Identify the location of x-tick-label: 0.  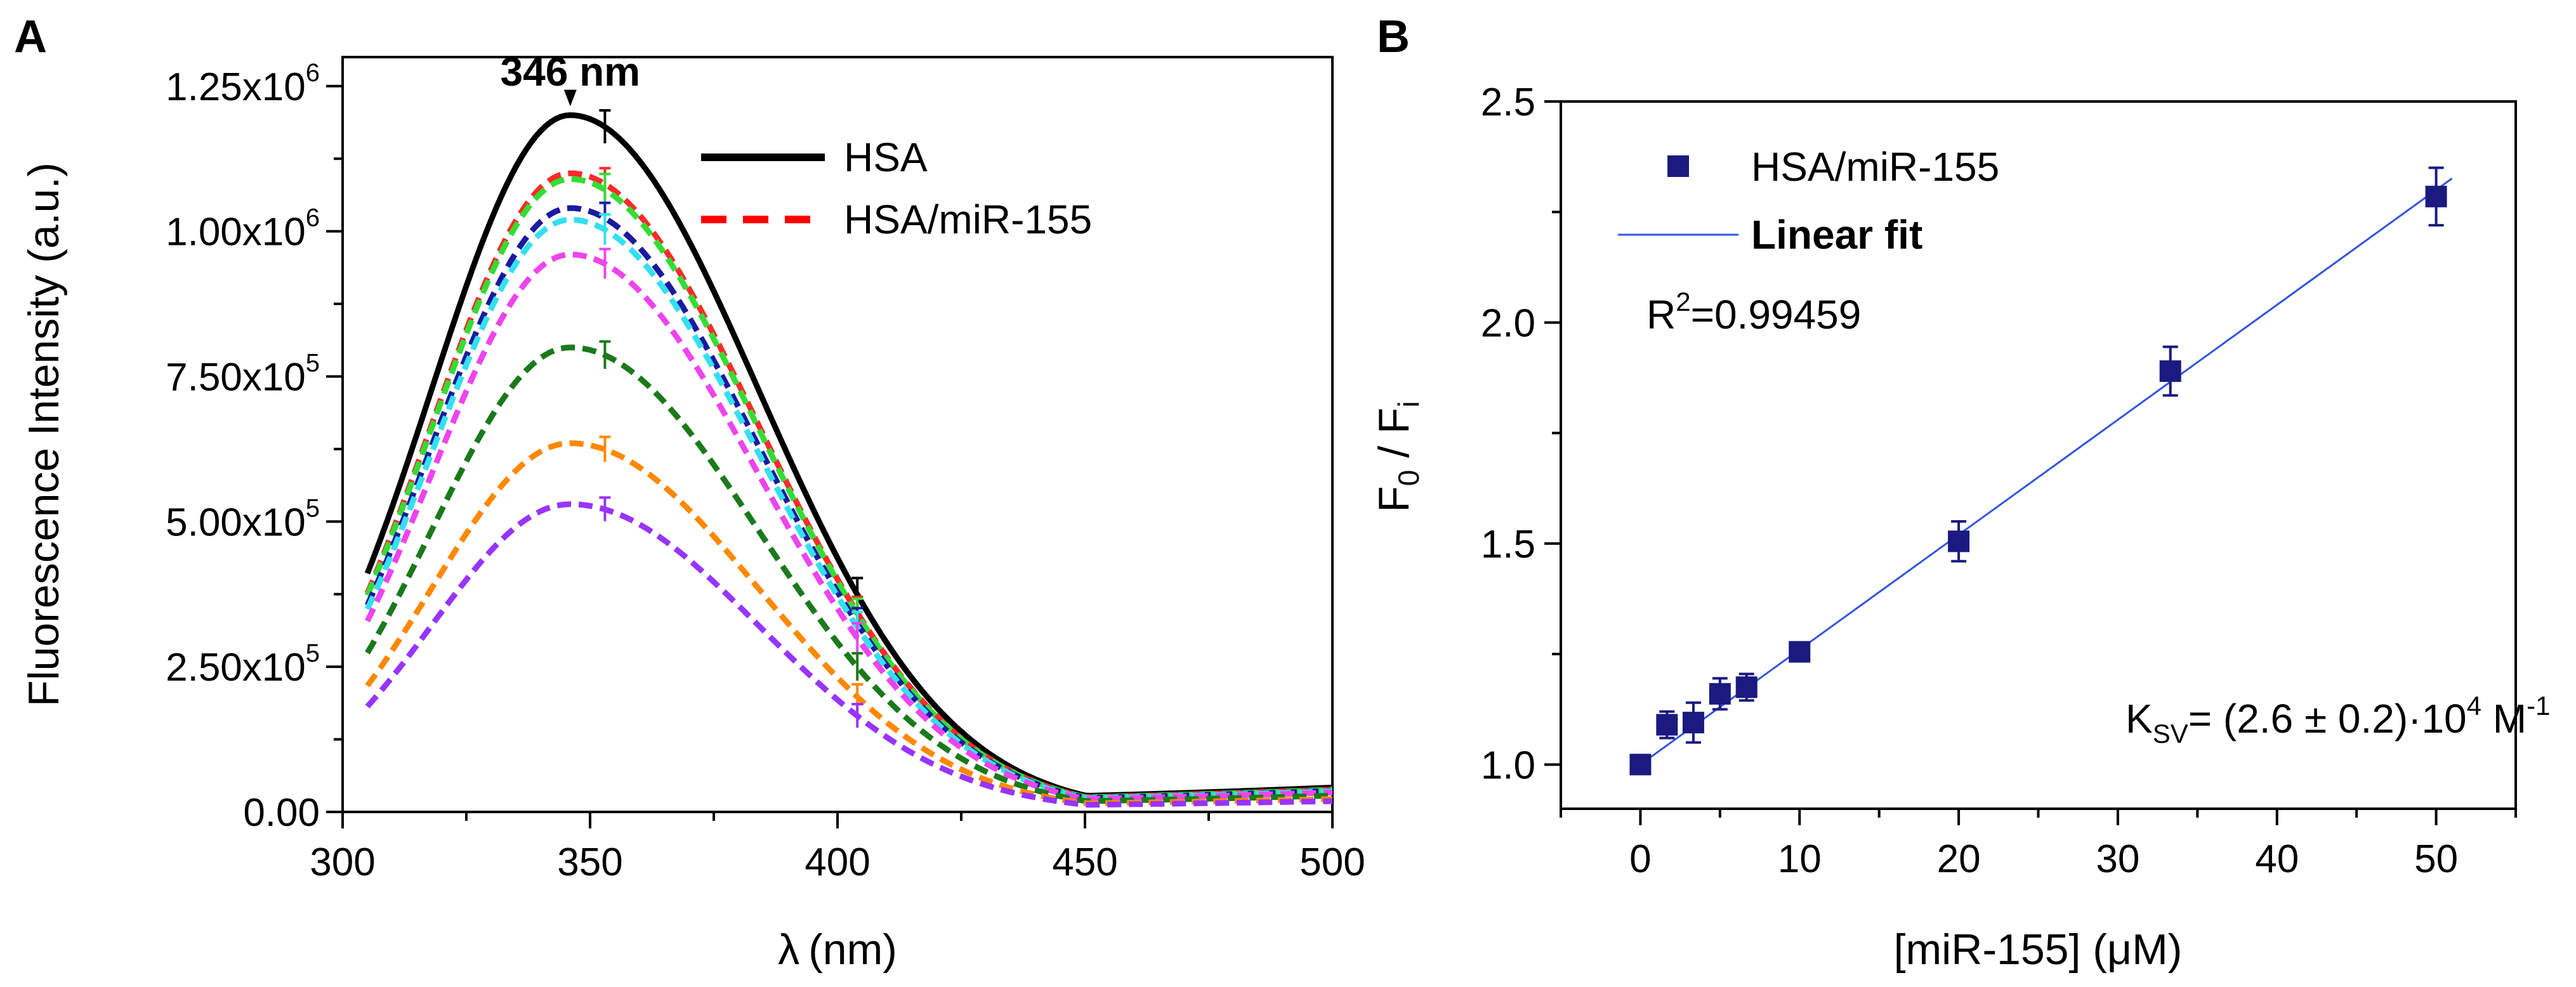
(1640, 859).